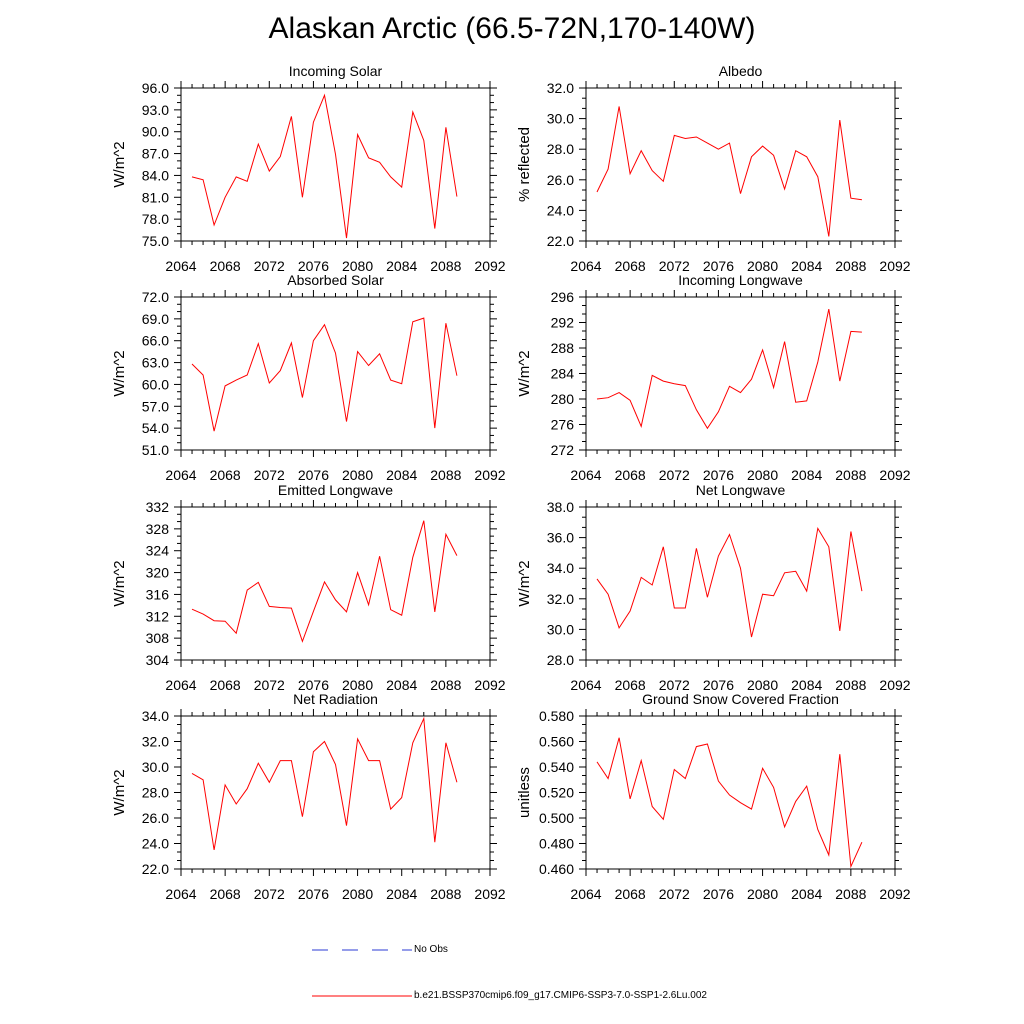  Describe the element at coordinates (556, 818) in the screenshot. I see `y-tick-label: 0.500` at that location.